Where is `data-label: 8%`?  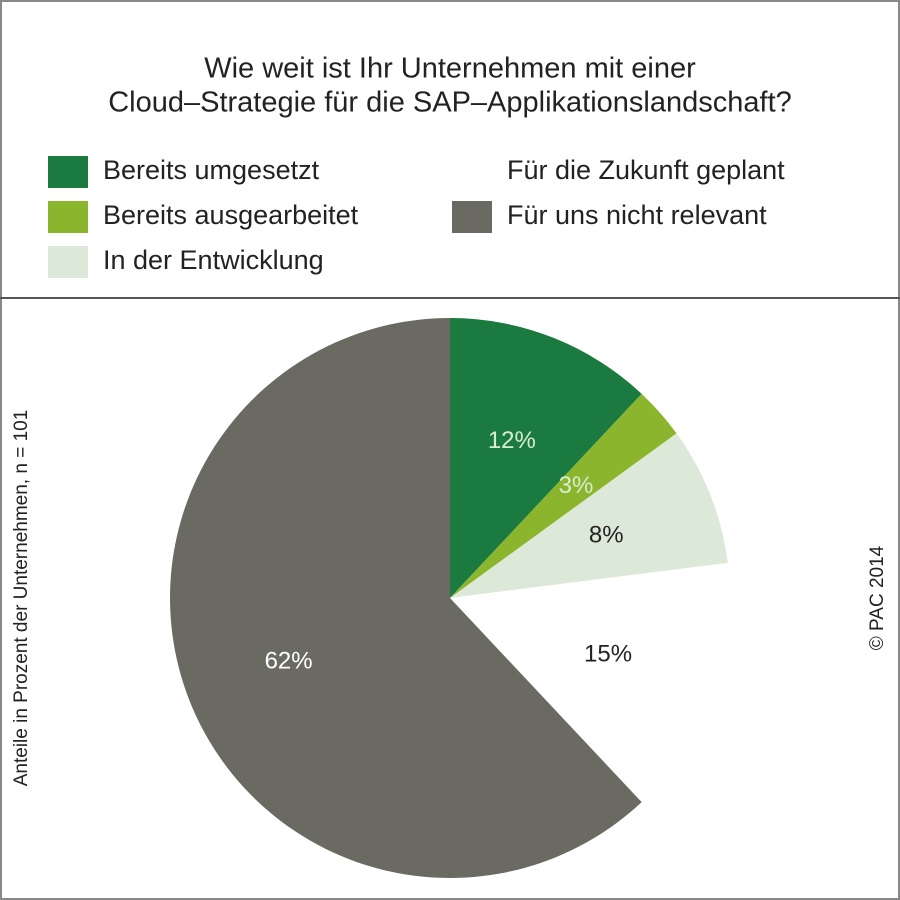
data-label: 8% is located at coordinates (606, 534).